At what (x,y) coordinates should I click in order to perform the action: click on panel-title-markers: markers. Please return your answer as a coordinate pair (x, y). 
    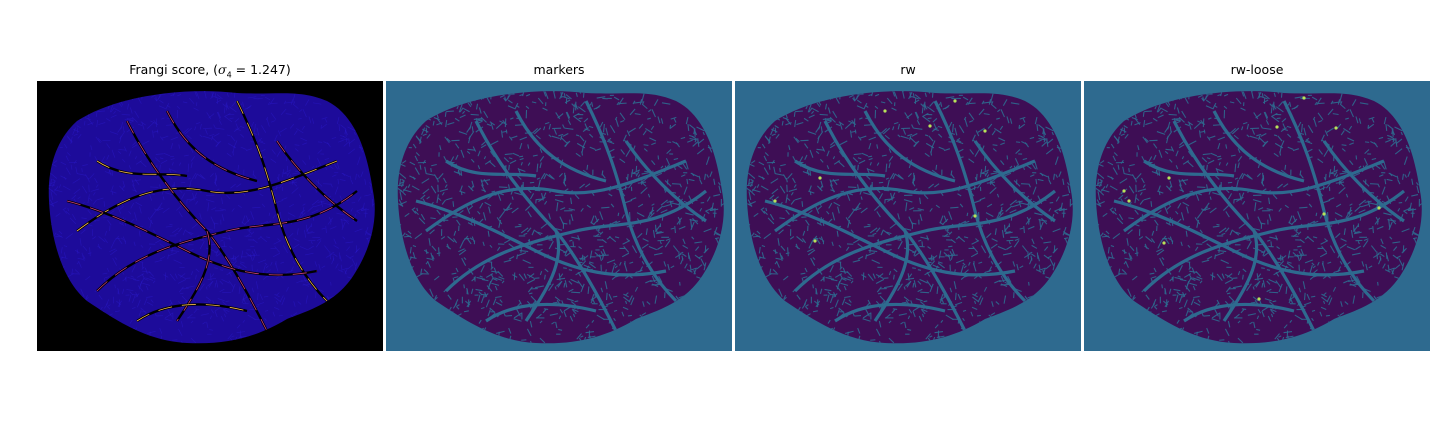
    Looking at the image, I should click on (559, 69).